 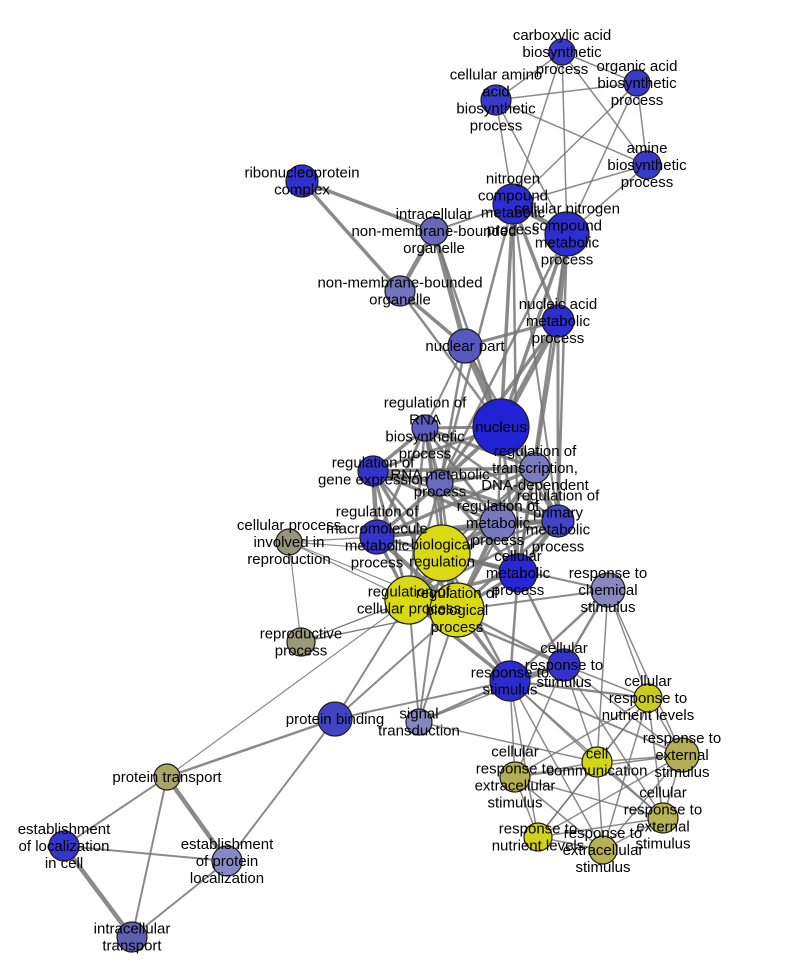 What do you see at coordinates (567, 799) in the screenshot?
I see `edge-cell-communication--response-to-nutrient-levels` at bounding box center [567, 799].